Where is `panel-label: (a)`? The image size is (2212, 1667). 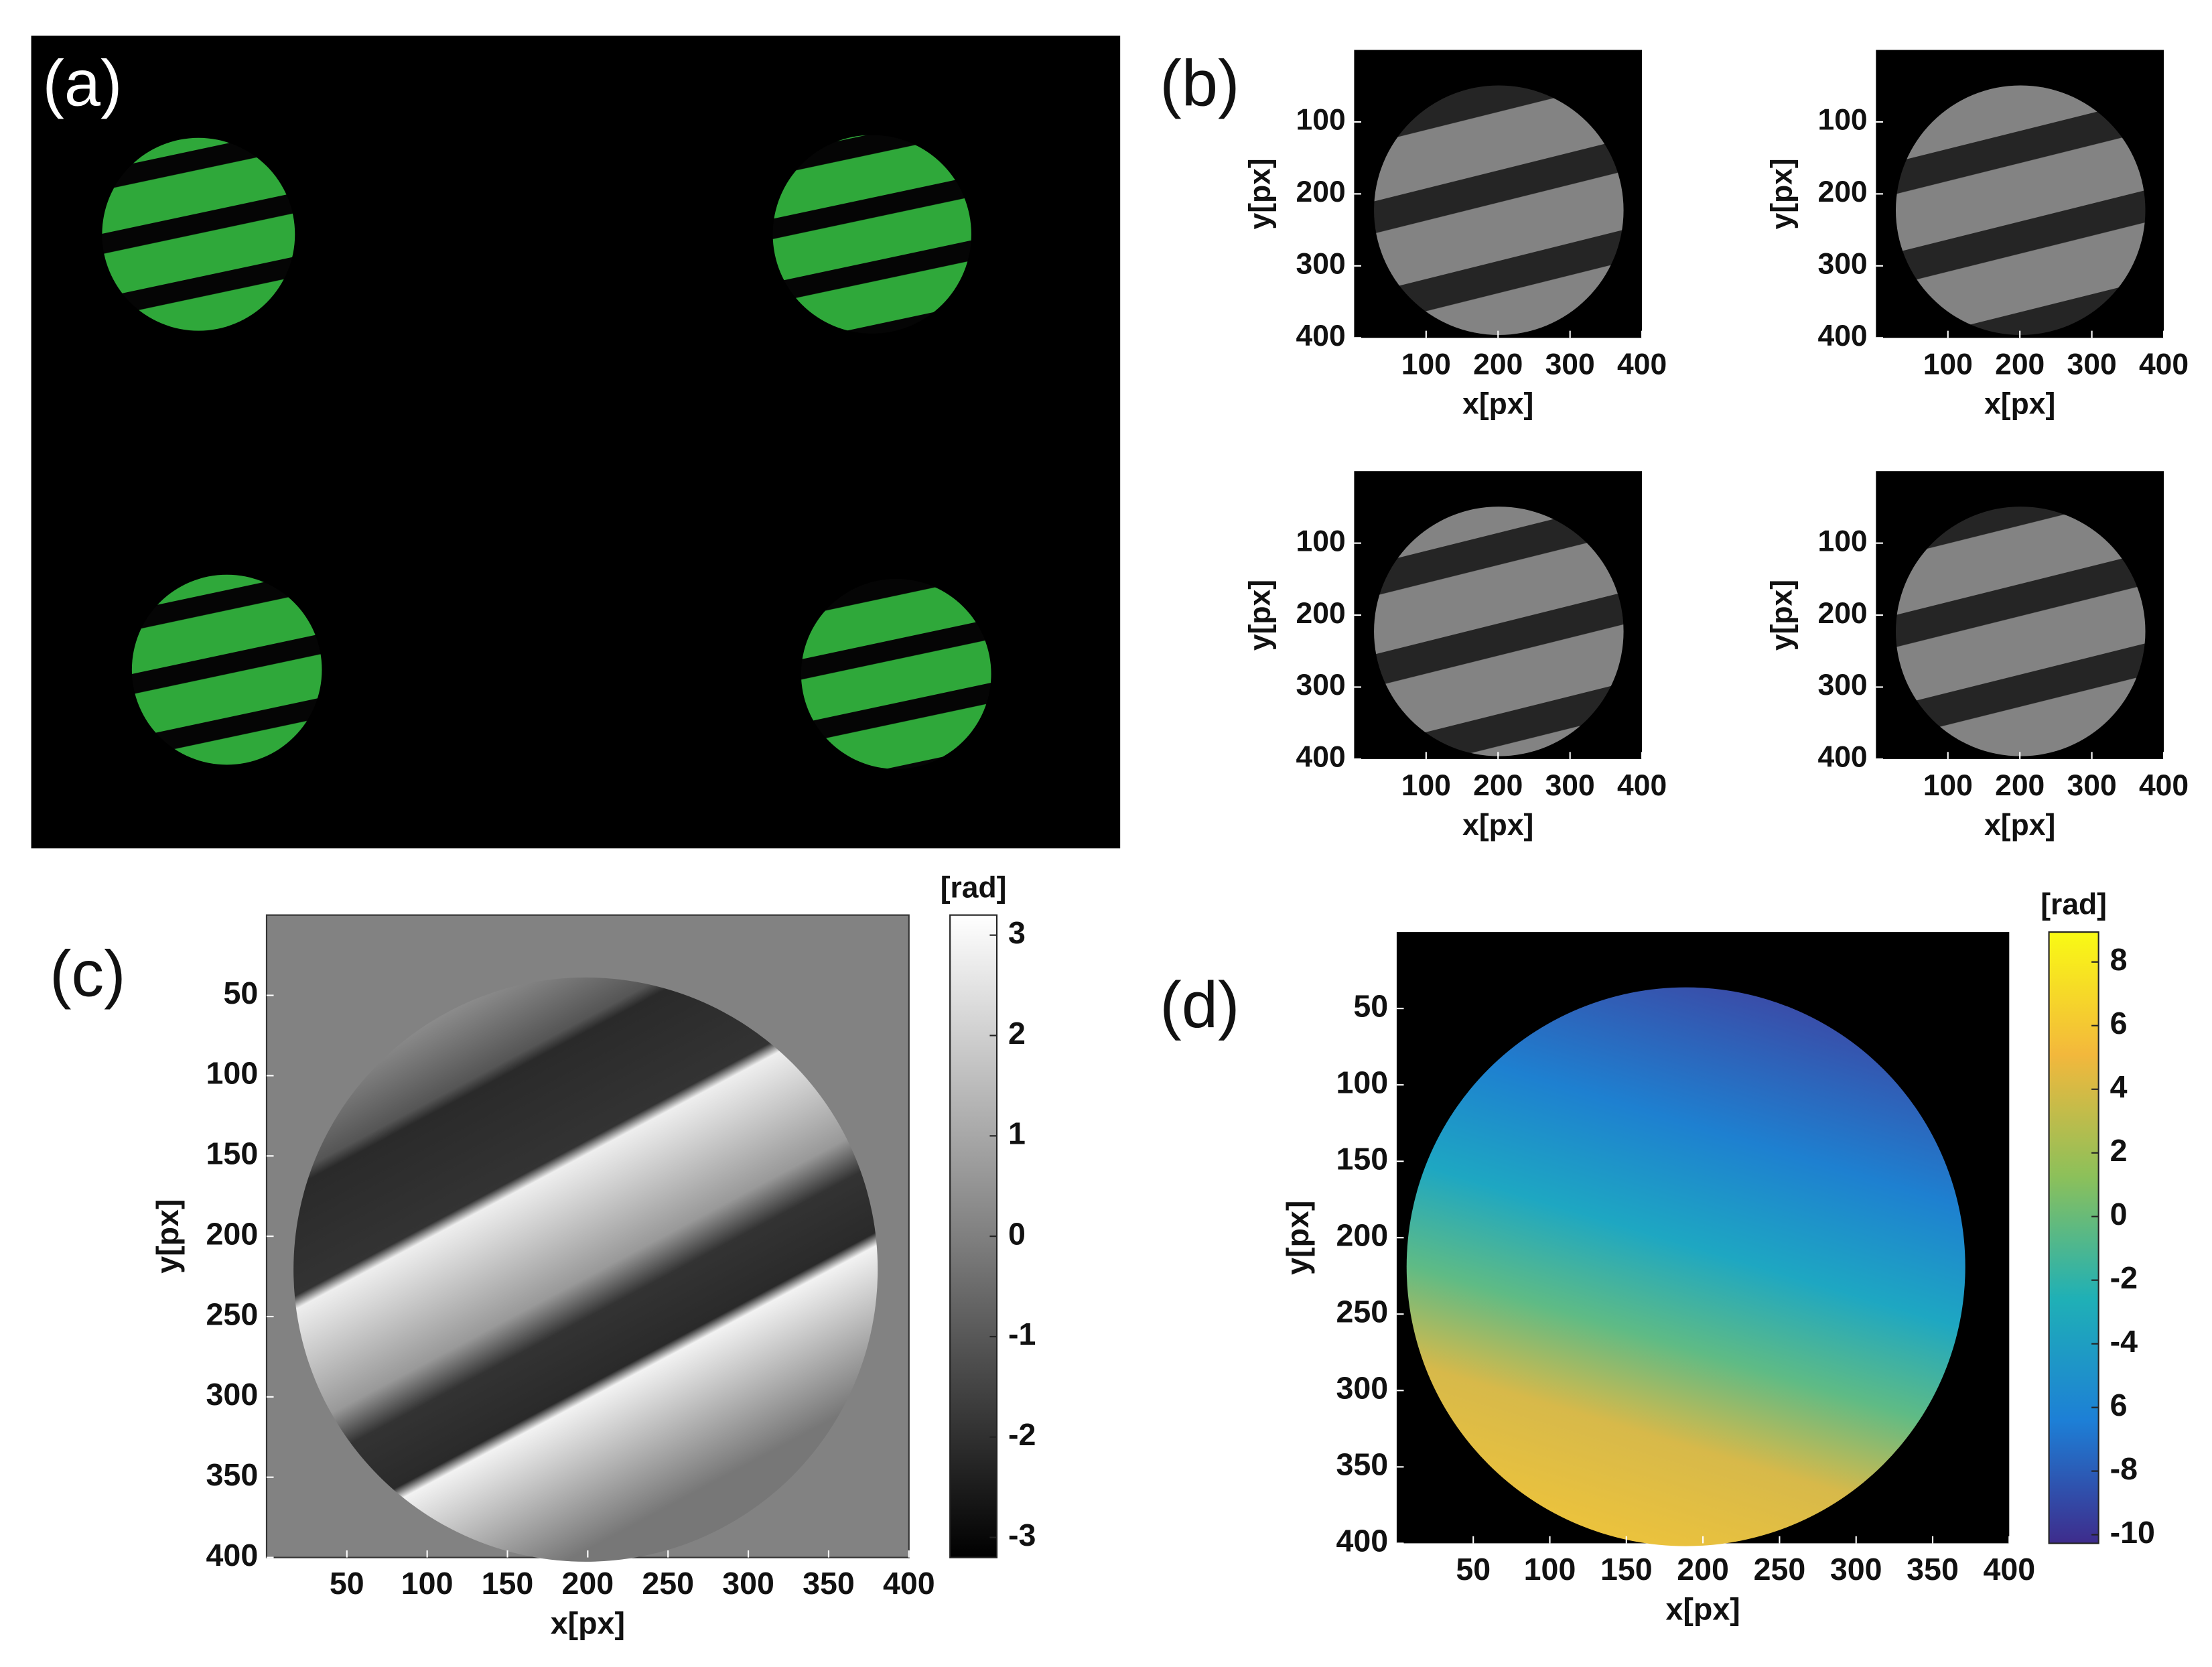 panel-label: (a) is located at coordinates (82, 82).